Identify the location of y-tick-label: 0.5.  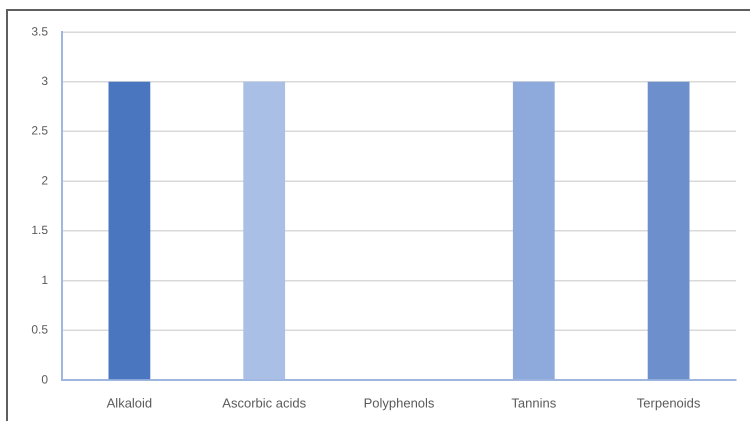
(39, 329).